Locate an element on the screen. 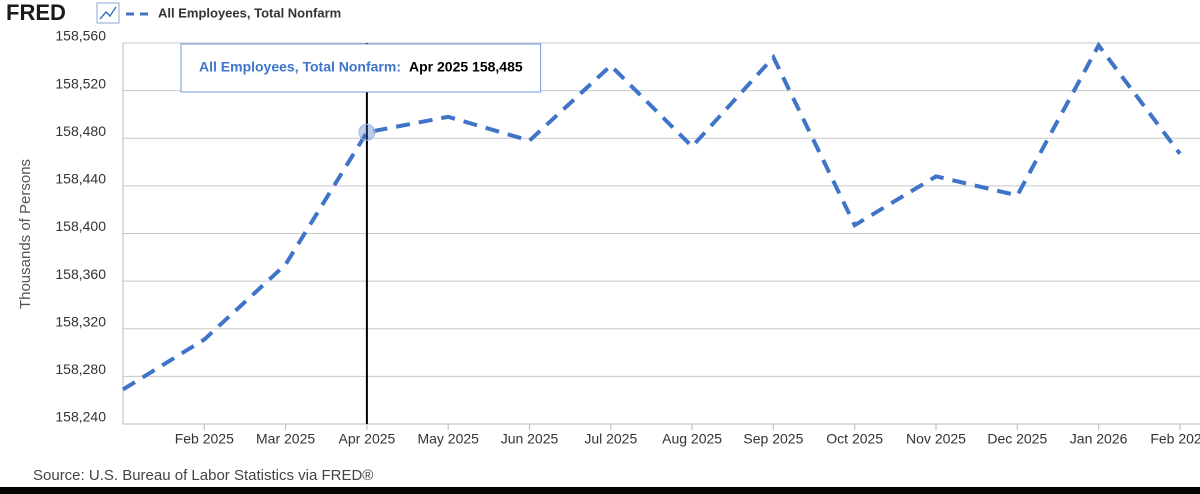 The width and height of the screenshot is (1200, 494). x-tick-label: Apr 2025 is located at coordinates (366, 439).